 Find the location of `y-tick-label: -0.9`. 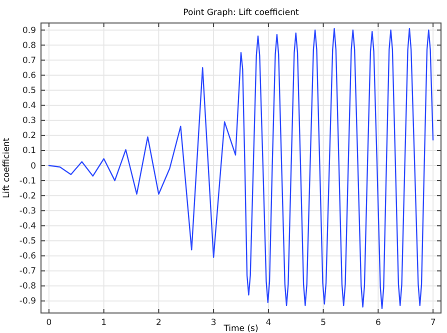

y-tick-label: -0.9 is located at coordinates (27, 301).